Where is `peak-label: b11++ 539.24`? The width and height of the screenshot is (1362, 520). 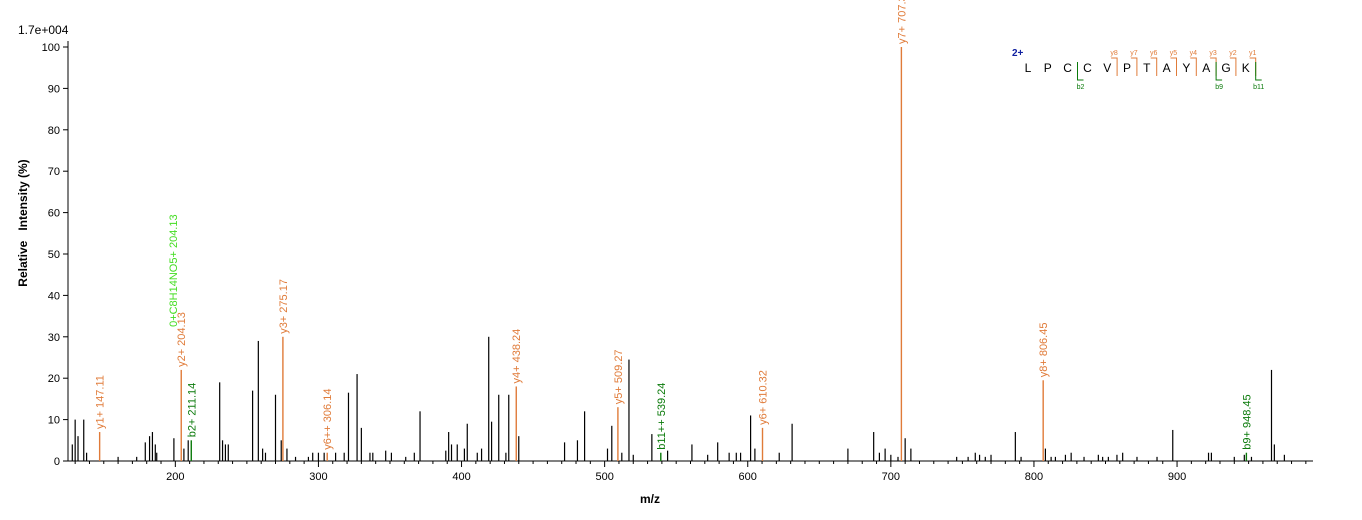 peak-label: b11++ 539.24 is located at coordinates (662, 416).